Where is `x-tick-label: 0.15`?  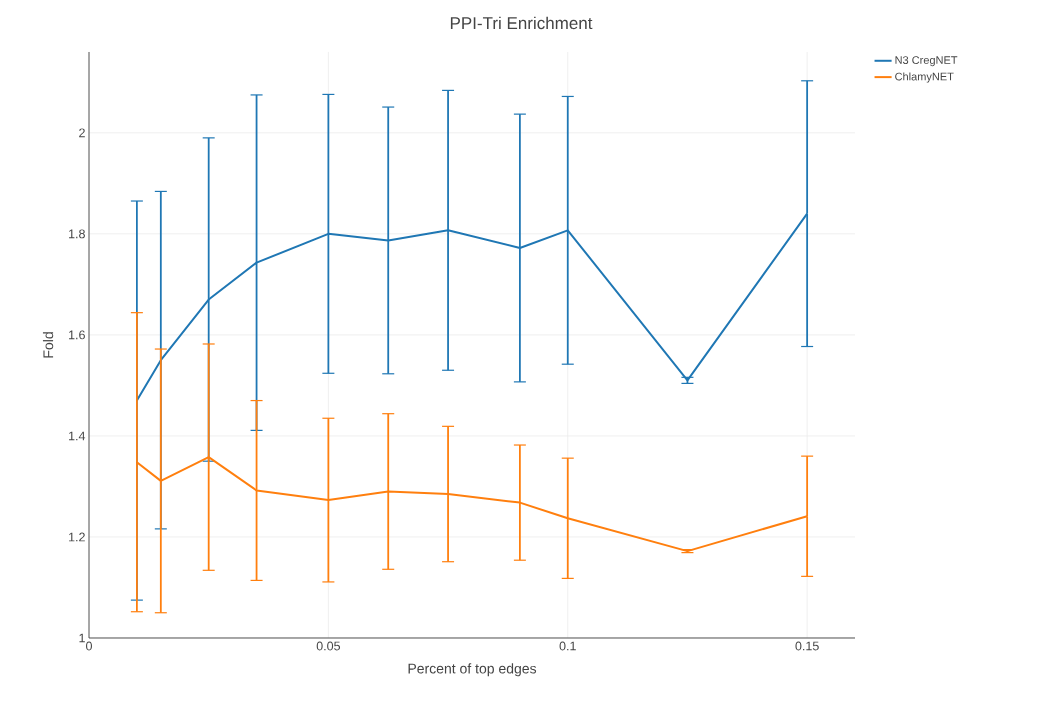 x-tick-label: 0.15 is located at coordinates (807, 646).